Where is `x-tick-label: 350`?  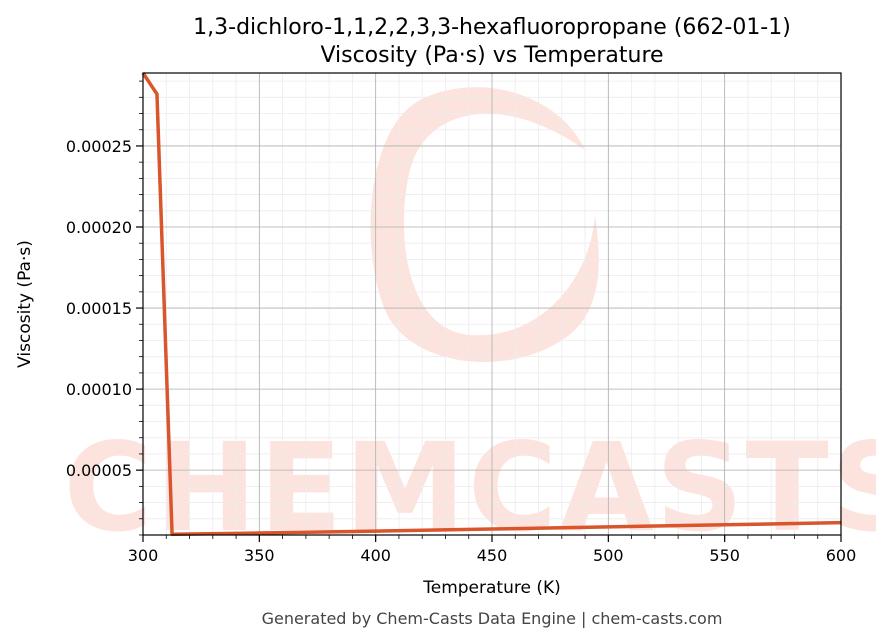
x-tick-label: 350 is located at coordinates (259, 555).